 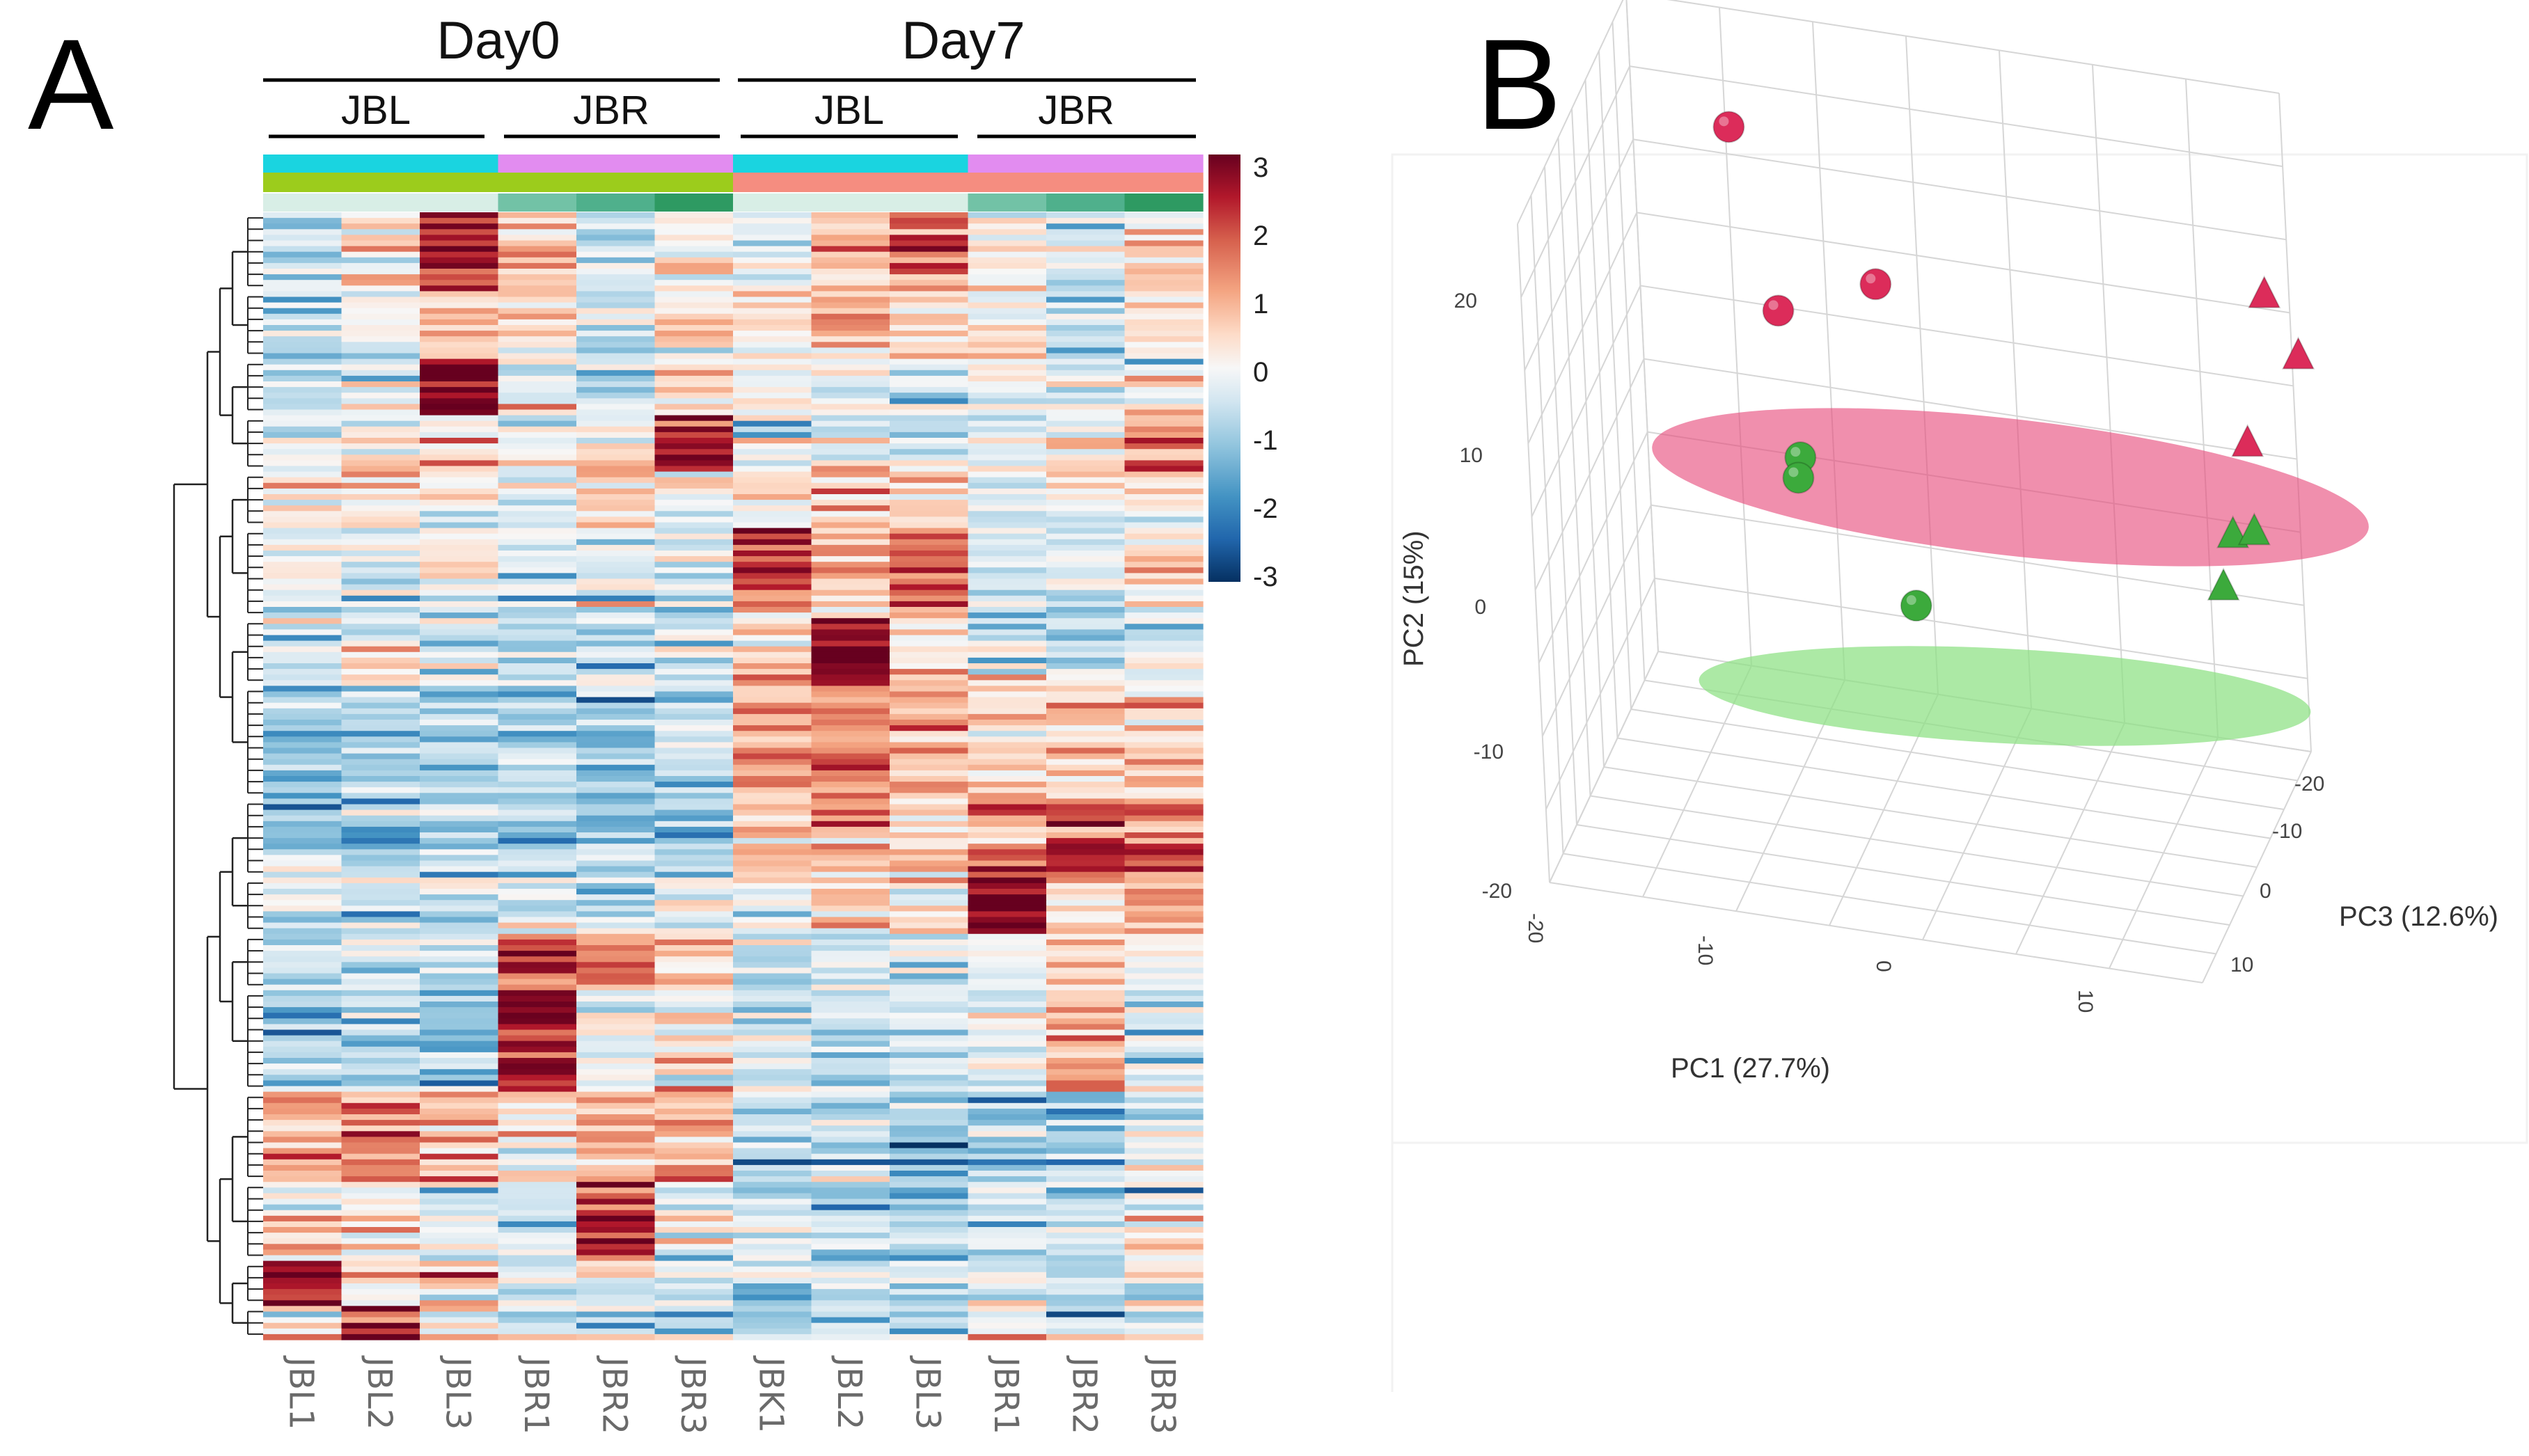 I want to click on annotation-cell, so click(x=380, y=182).